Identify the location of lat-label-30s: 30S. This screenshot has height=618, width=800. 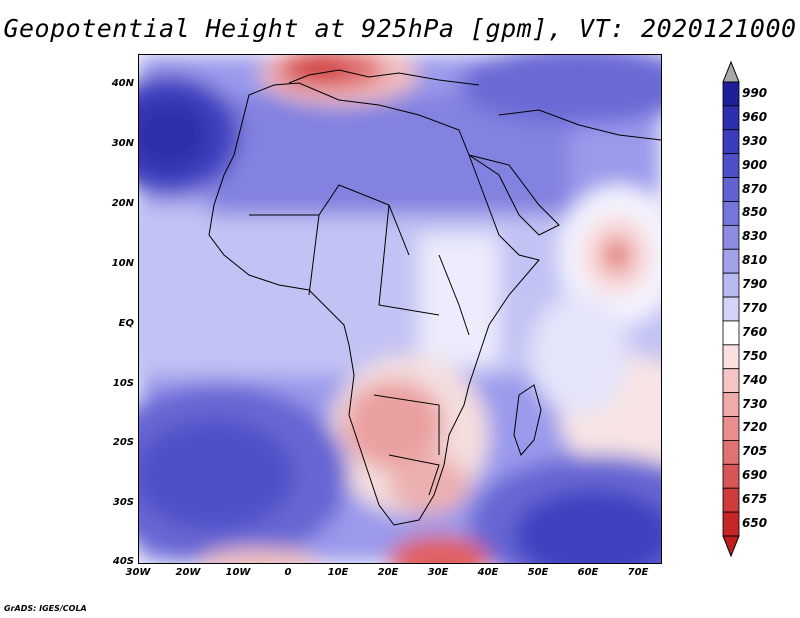
(123, 502).